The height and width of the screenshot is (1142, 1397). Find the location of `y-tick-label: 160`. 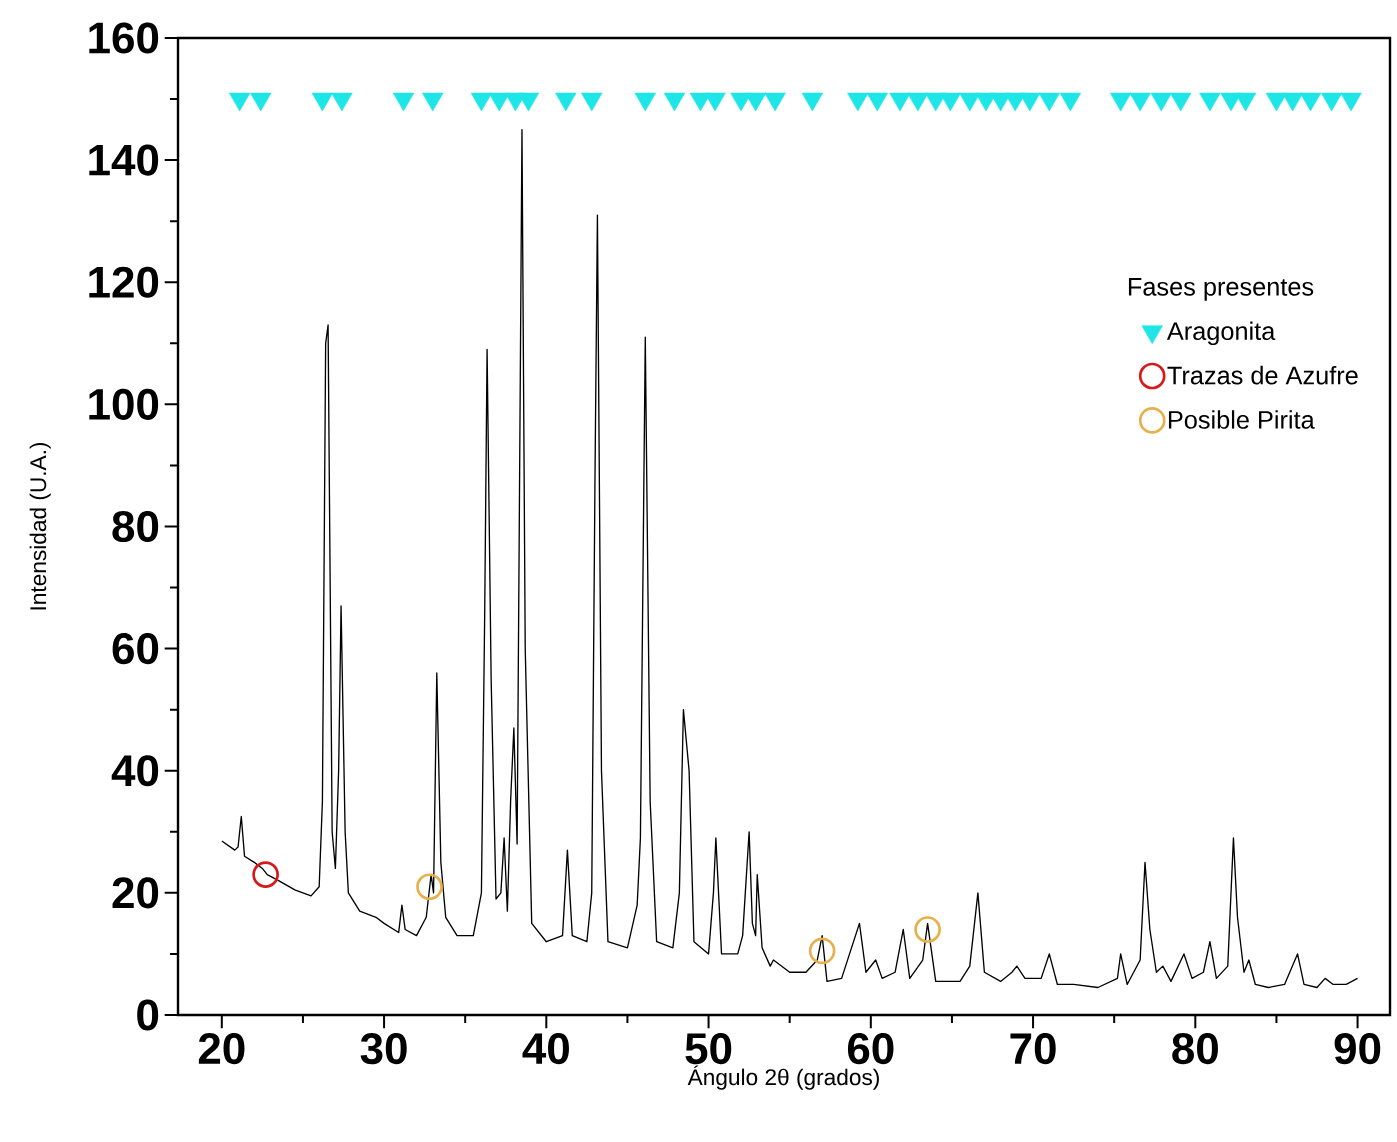

y-tick-label: 160 is located at coordinates (124, 38).